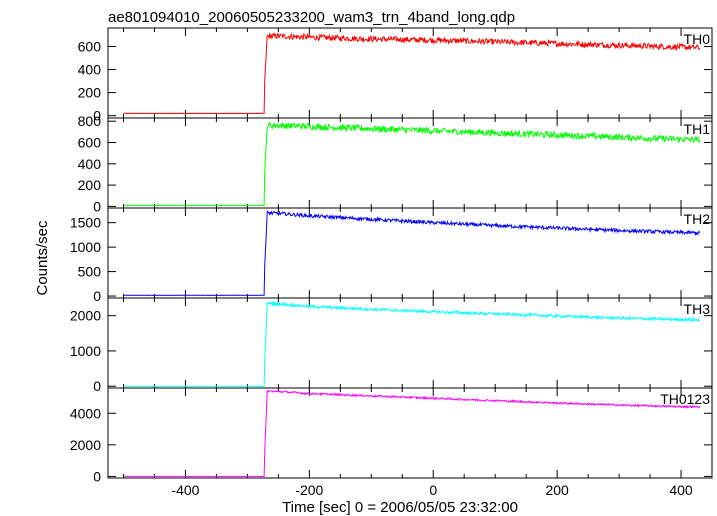 The height and width of the screenshot is (516, 717). What do you see at coordinates (400, 507) in the screenshot?
I see `x-axis-label: Time [sec] 0 = 2006/05/05 23:32:00` at bounding box center [400, 507].